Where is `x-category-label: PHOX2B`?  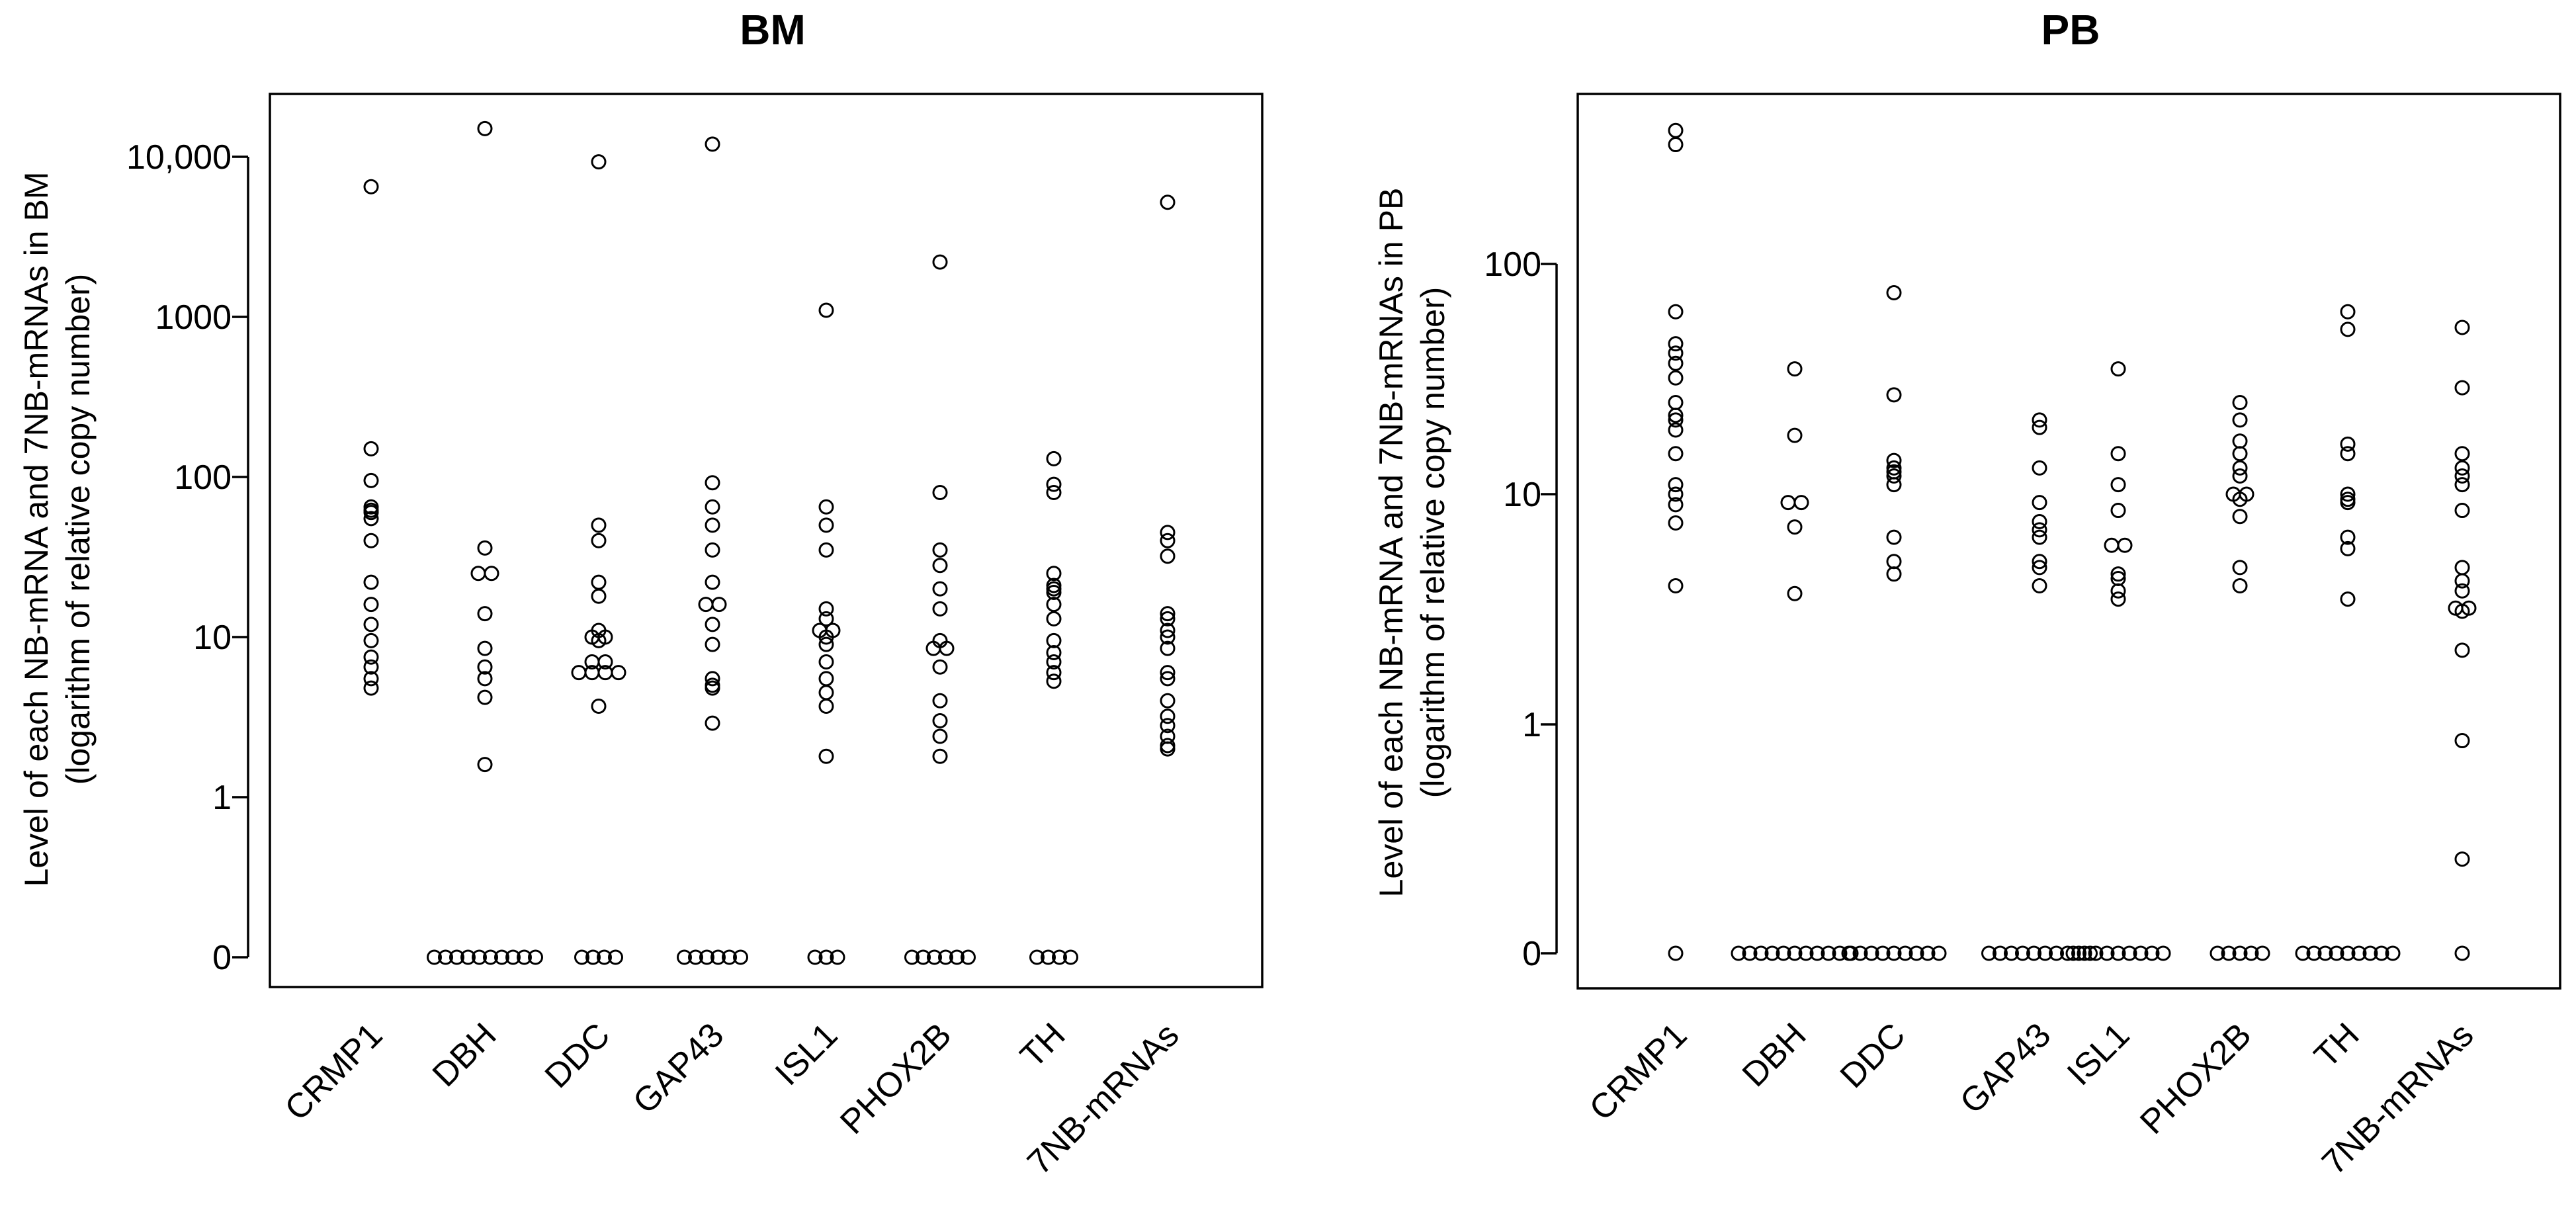
x-category-label: PHOX2B is located at coordinates (896, 1078).